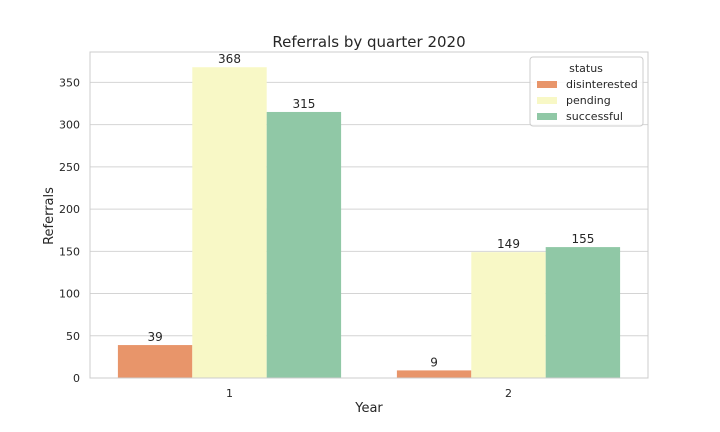 This screenshot has height=432, width=720. I want to click on bar-value-label: 39, so click(154, 337).